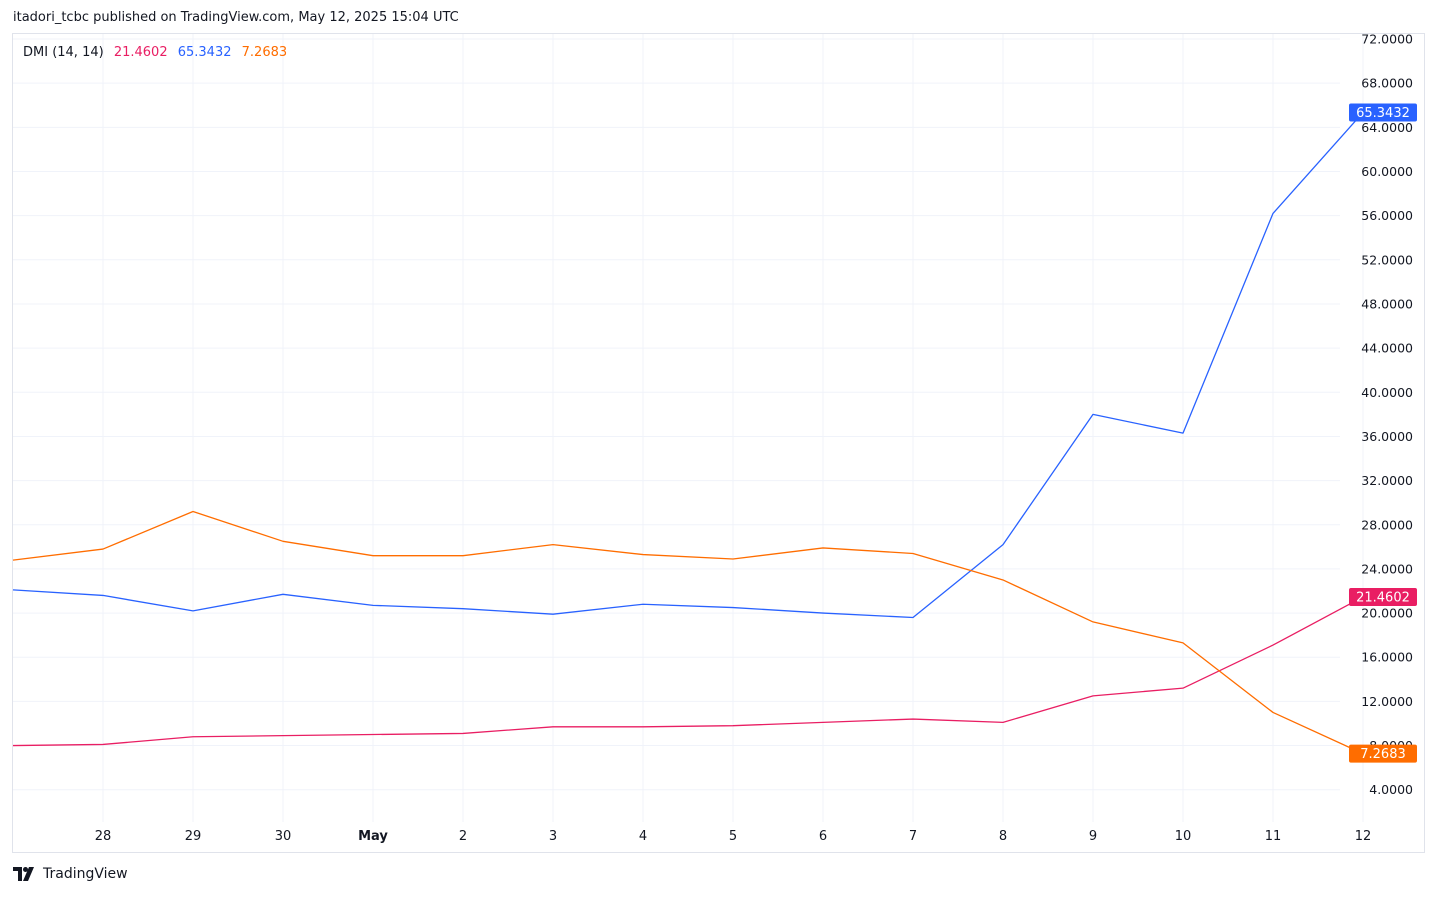 The width and height of the screenshot is (1438, 897). I want to click on minus-di-last-badge-text: 7.2683, so click(1383, 754).